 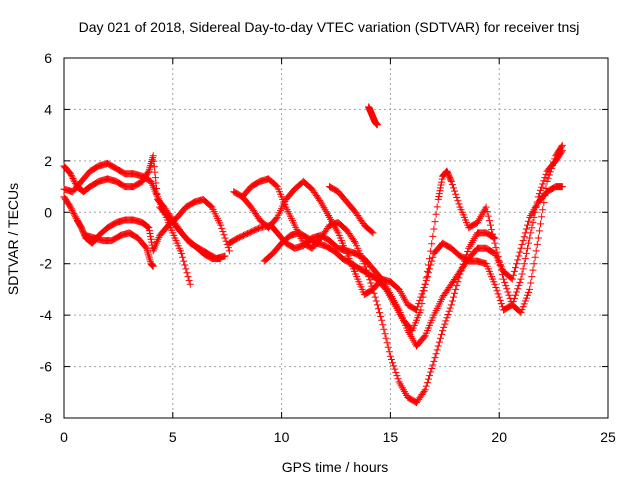 I want to click on x-tick-label: 10, so click(x=282, y=437).